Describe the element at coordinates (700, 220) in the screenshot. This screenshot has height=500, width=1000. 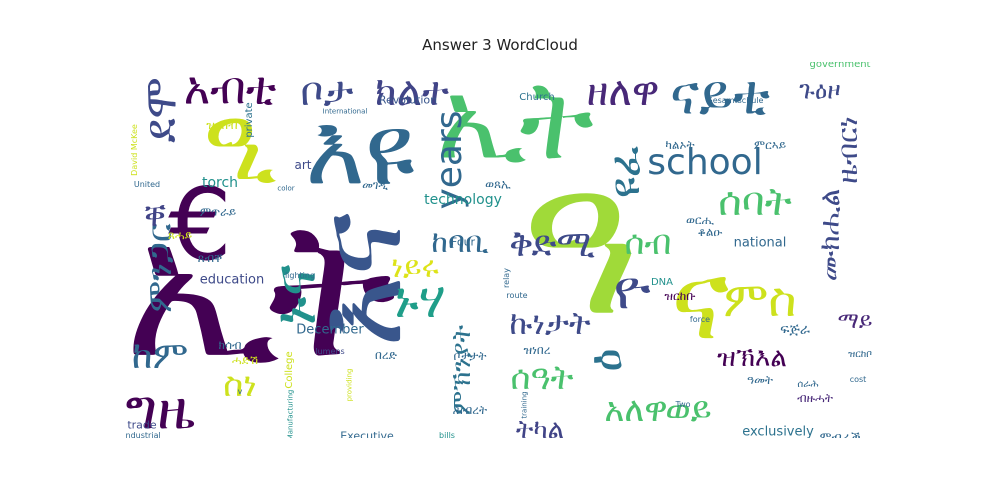
I see `wordcloud-word: ወርሒ` at that location.